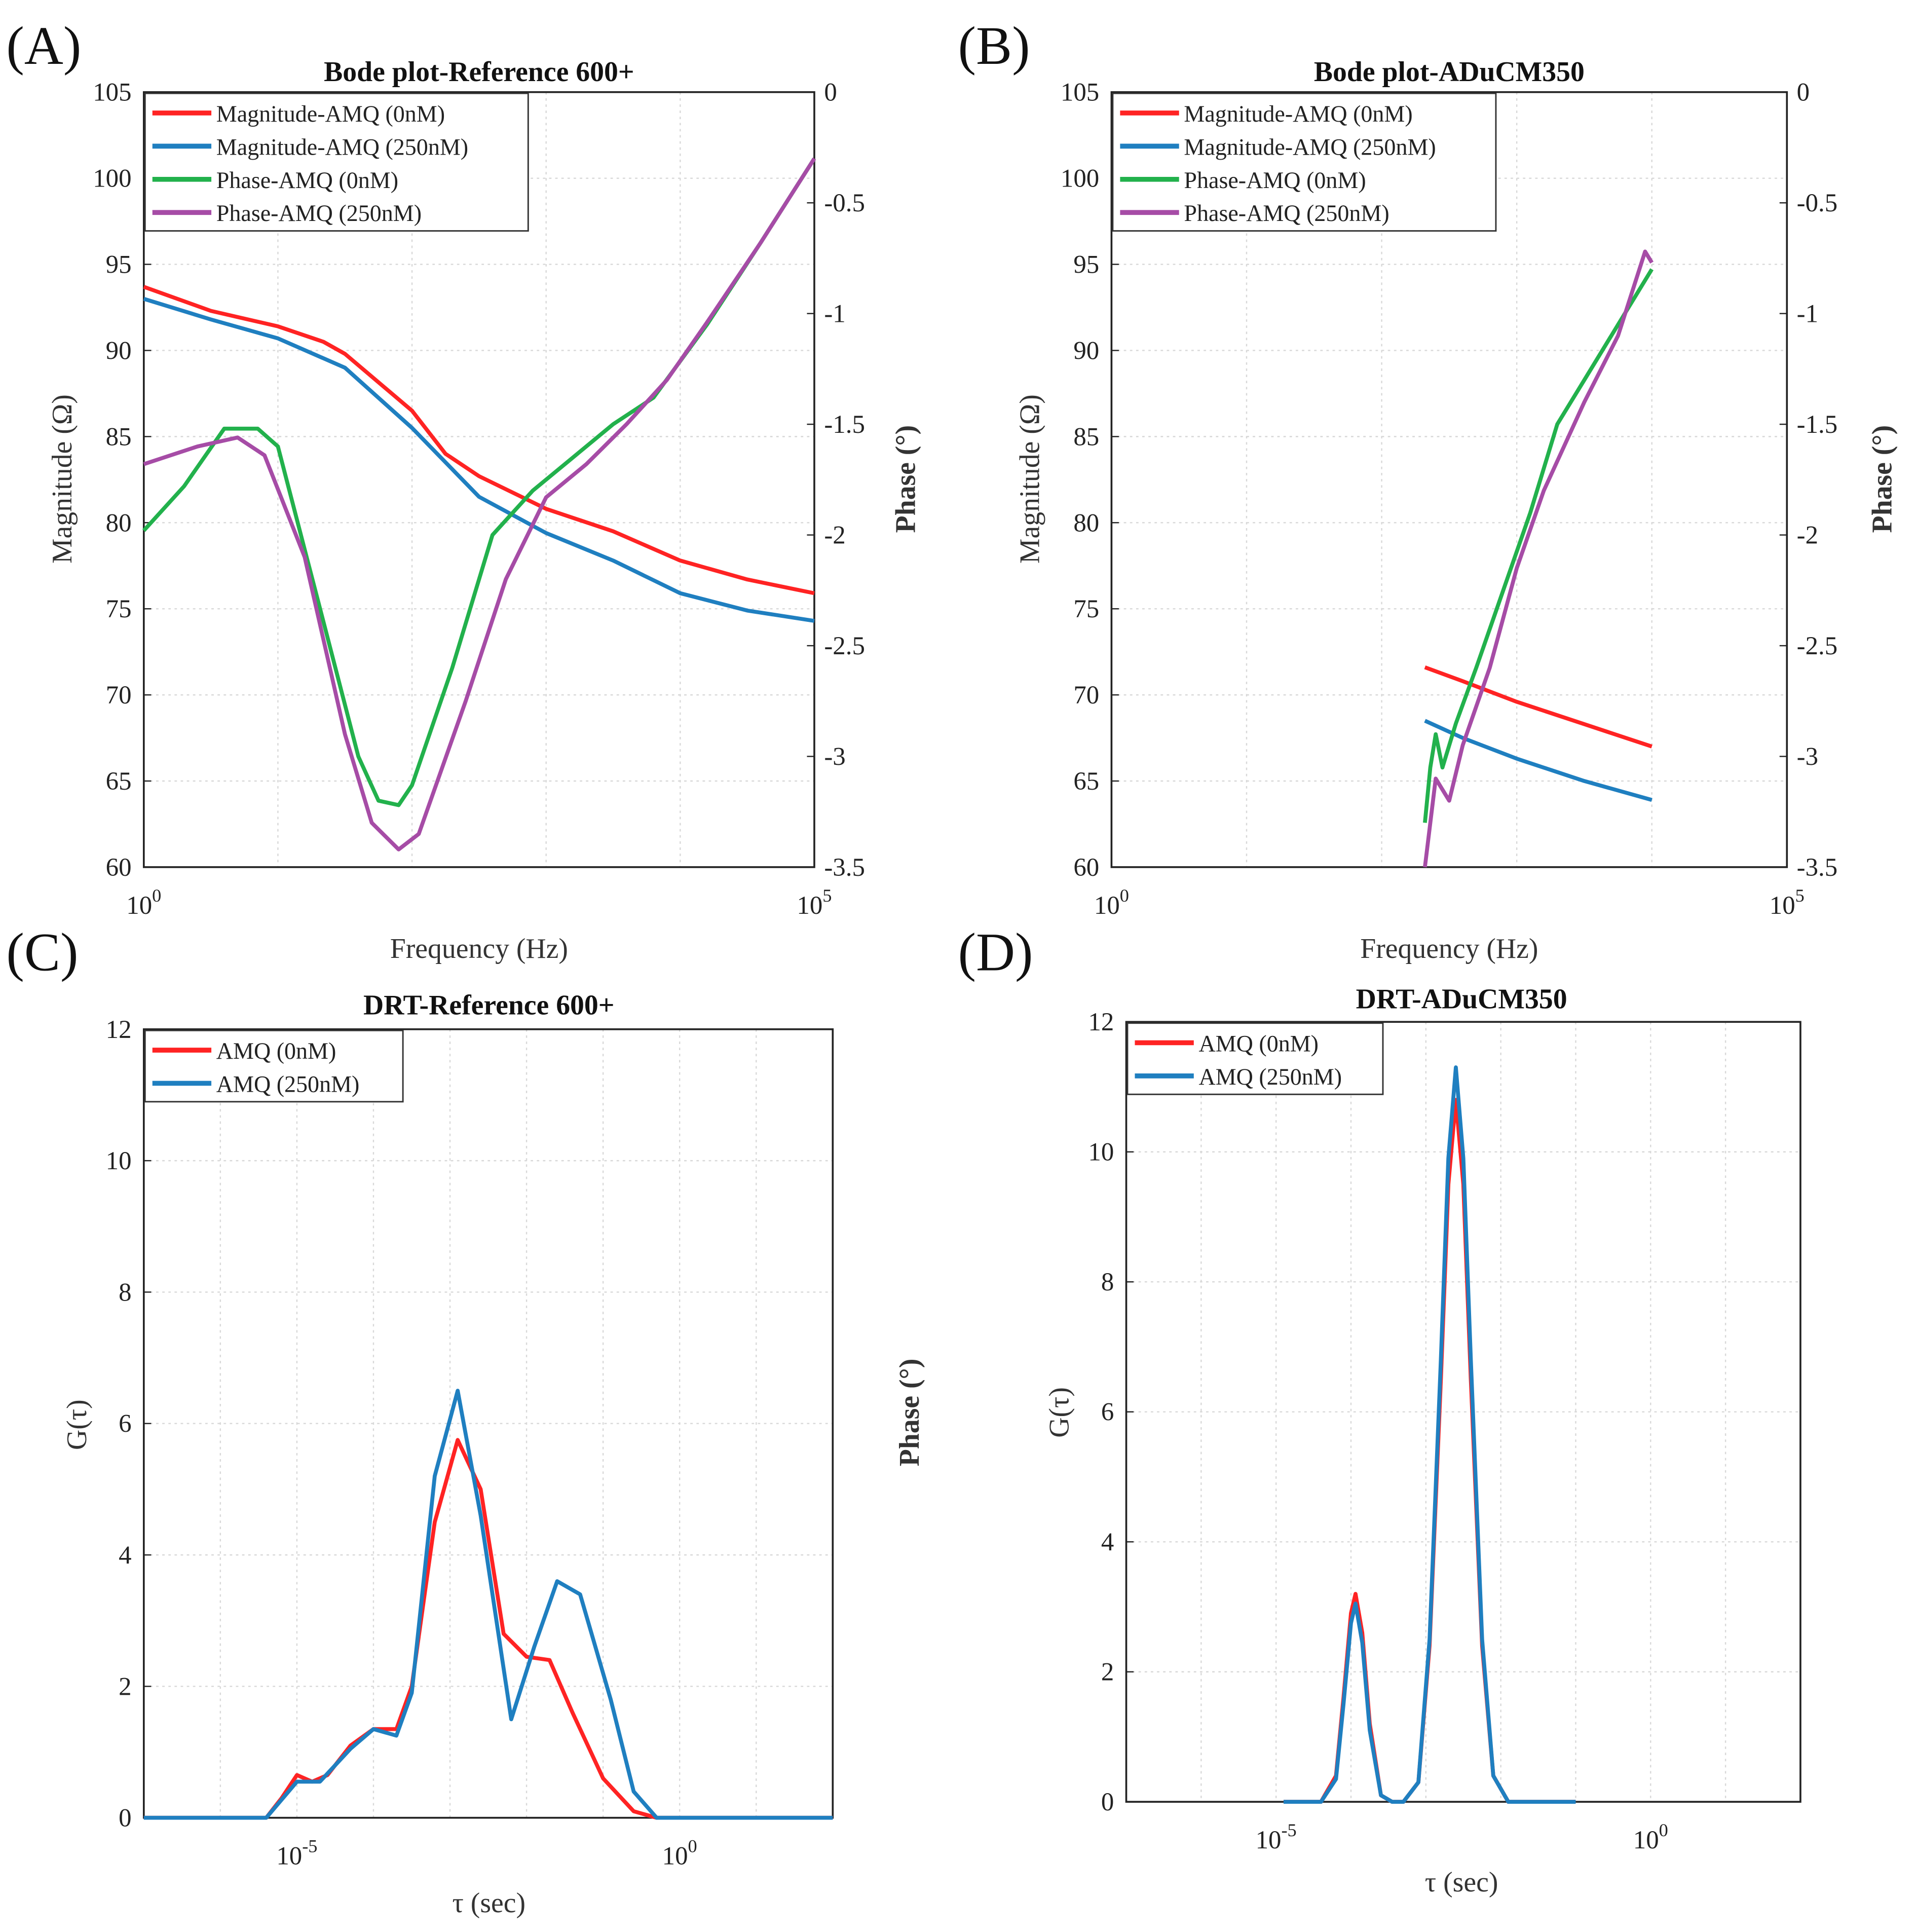  What do you see at coordinates (1807, 314) in the screenshot?
I see `y-right-tick-label: -1` at bounding box center [1807, 314].